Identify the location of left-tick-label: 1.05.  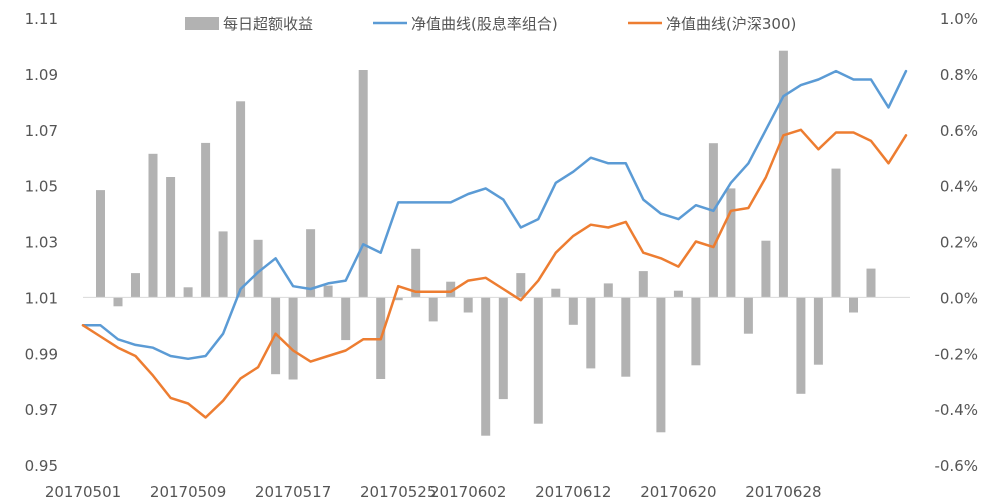
(41, 187).